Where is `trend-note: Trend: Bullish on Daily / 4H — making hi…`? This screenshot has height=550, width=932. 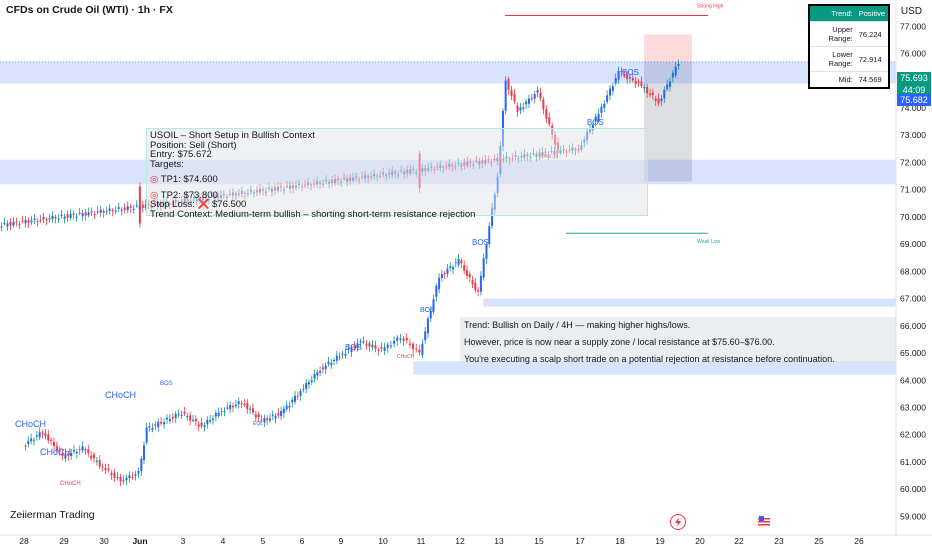 trend-note: Trend: Bullish on Daily / 4H — making hi… is located at coordinates (678, 340).